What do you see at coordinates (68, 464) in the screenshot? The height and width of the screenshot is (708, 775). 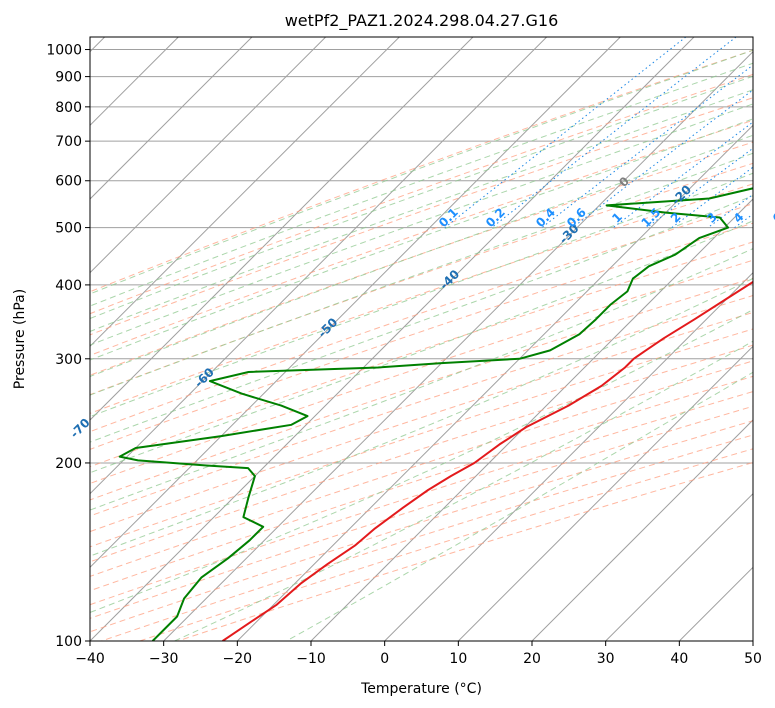 I see `y-tick-label: 200` at bounding box center [68, 464].